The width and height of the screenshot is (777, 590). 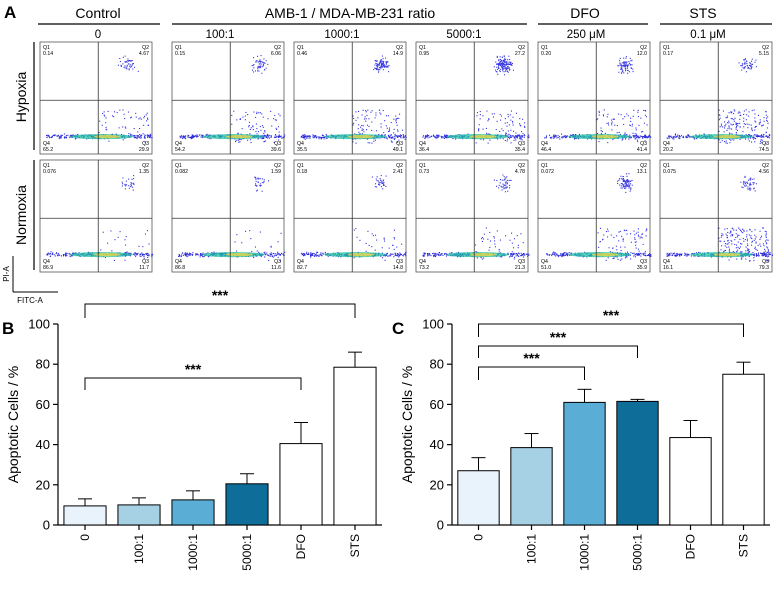 What do you see at coordinates (144, 172) in the screenshot?
I see `quadrant-value-q2: 1.35` at bounding box center [144, 172].